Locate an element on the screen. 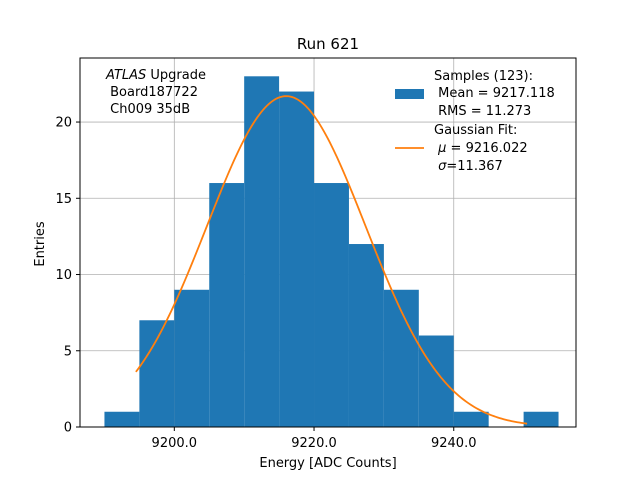  x-axis-ticks: 9200.0 9220.0 9240.0 is located at coordinates (314, 439).